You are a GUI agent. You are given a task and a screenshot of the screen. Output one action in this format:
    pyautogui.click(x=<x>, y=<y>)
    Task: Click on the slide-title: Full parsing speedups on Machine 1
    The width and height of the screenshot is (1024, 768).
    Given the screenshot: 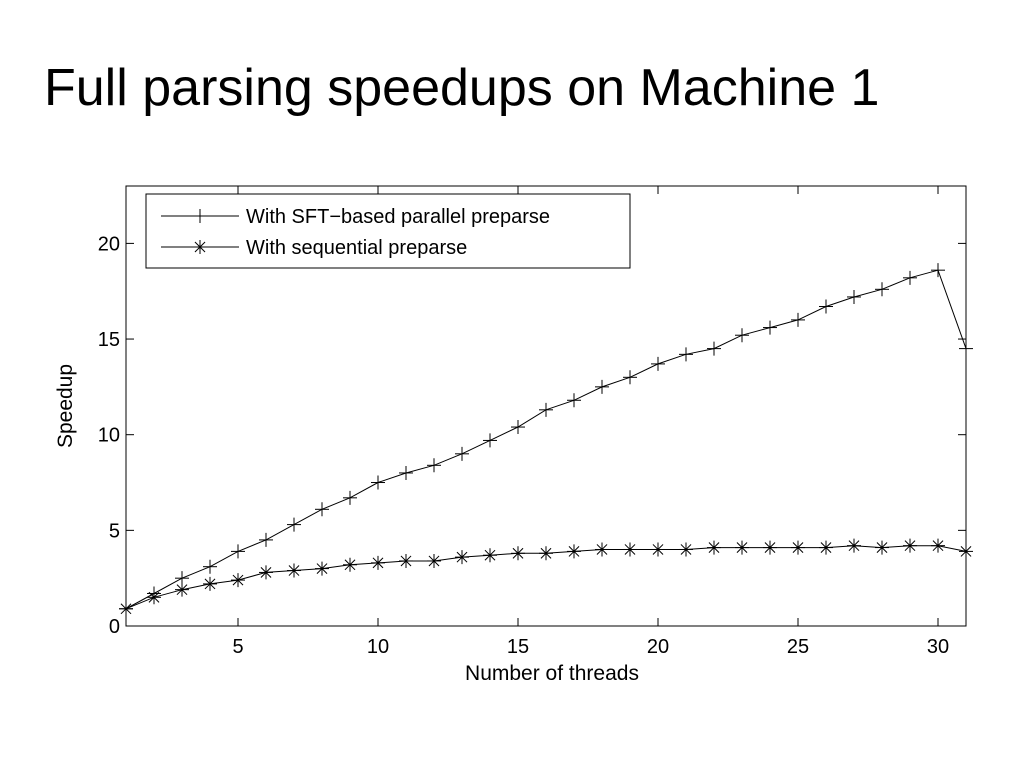 What is the action you would take?
    pyautogui.click(x=462, y=88)
    